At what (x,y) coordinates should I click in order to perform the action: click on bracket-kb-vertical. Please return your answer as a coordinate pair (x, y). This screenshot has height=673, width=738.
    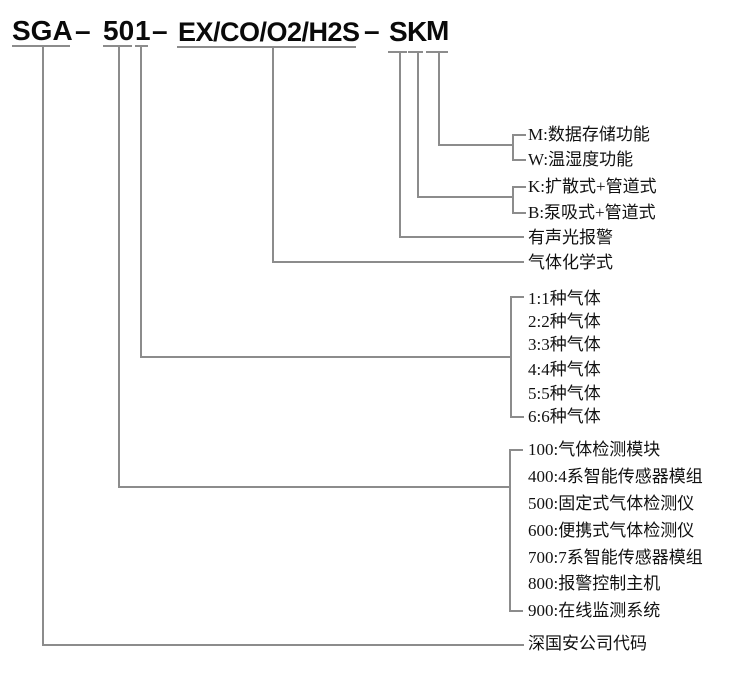
    Looking at the image, I should click on (513, 200).